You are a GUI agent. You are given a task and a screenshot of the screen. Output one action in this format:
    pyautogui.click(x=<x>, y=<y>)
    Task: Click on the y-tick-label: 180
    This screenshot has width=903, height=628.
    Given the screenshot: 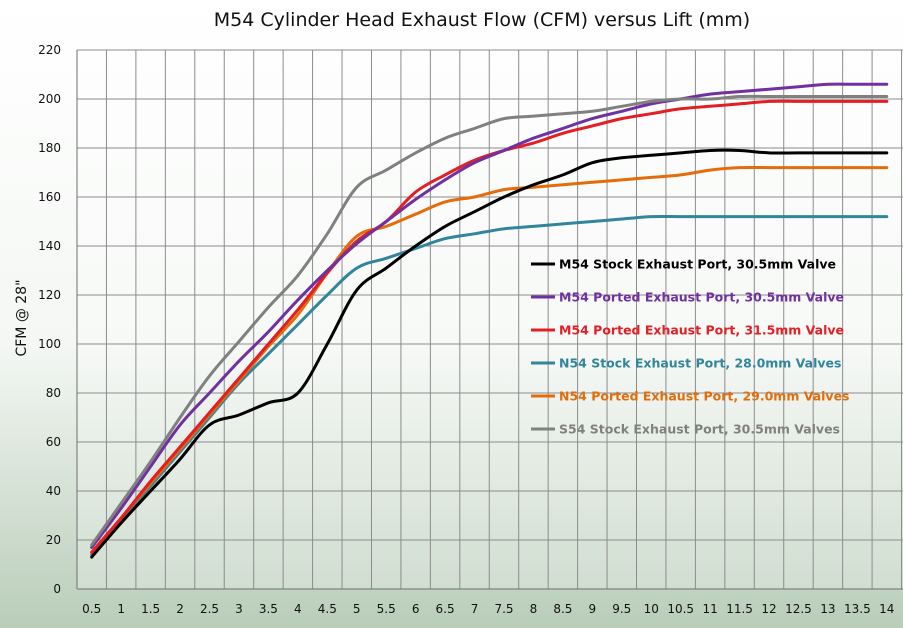 What is the action you would take?
    pyautogui.click(x=49, y=148)
    